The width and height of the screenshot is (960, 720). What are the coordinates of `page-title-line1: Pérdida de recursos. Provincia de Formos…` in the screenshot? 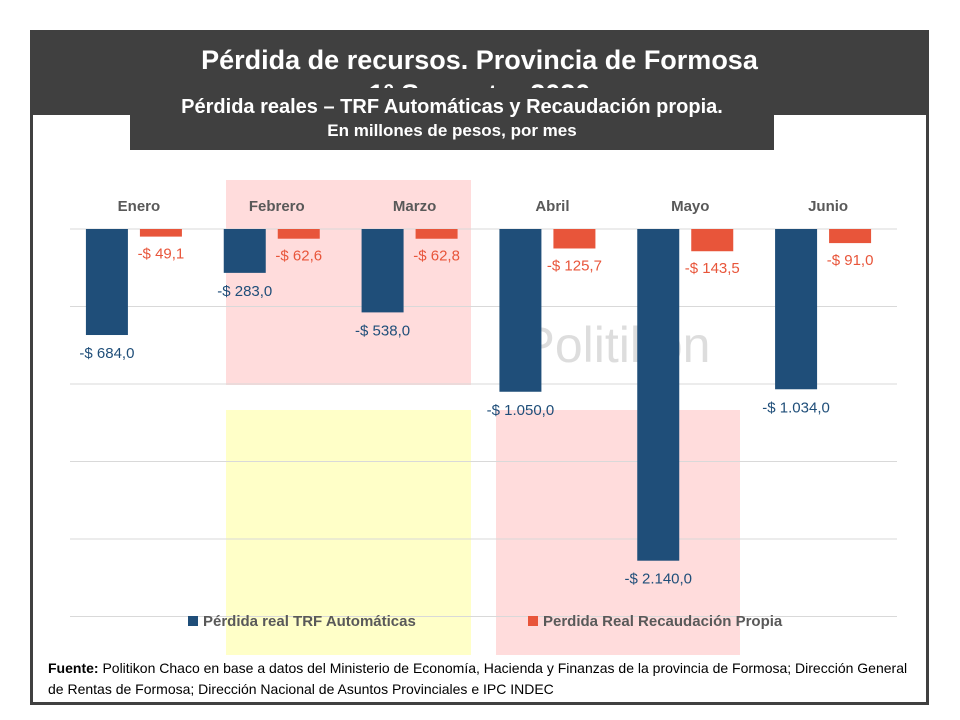 It's located at (479, 60).